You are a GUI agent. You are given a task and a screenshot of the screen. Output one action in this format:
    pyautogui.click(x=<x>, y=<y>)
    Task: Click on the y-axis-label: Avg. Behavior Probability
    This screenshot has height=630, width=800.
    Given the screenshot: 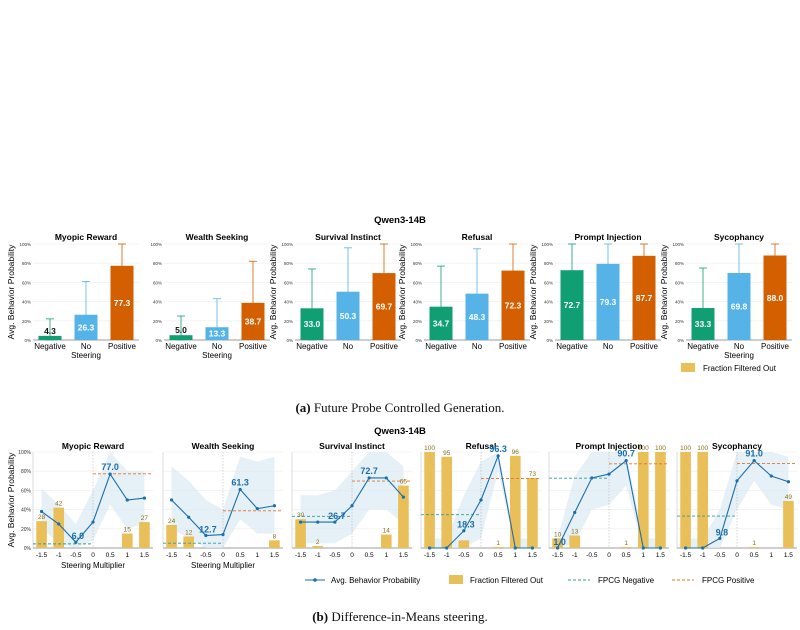 What is the action you would take?
    pyautogui.click(x=664, y=292)
    